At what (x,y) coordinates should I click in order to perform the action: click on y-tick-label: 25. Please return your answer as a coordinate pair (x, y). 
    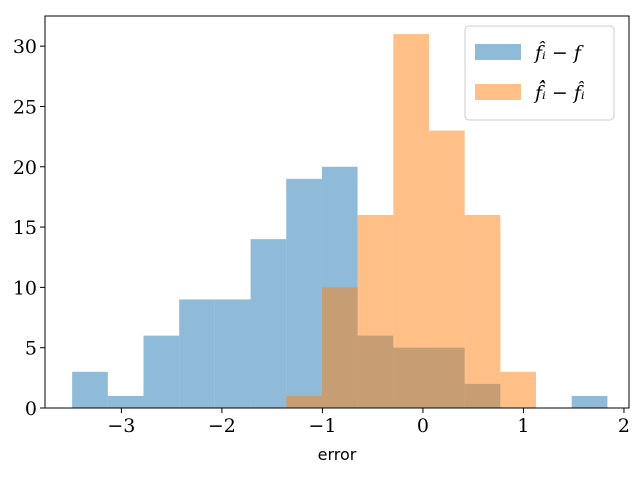
    Looking at the image, I should click on (25, 107).